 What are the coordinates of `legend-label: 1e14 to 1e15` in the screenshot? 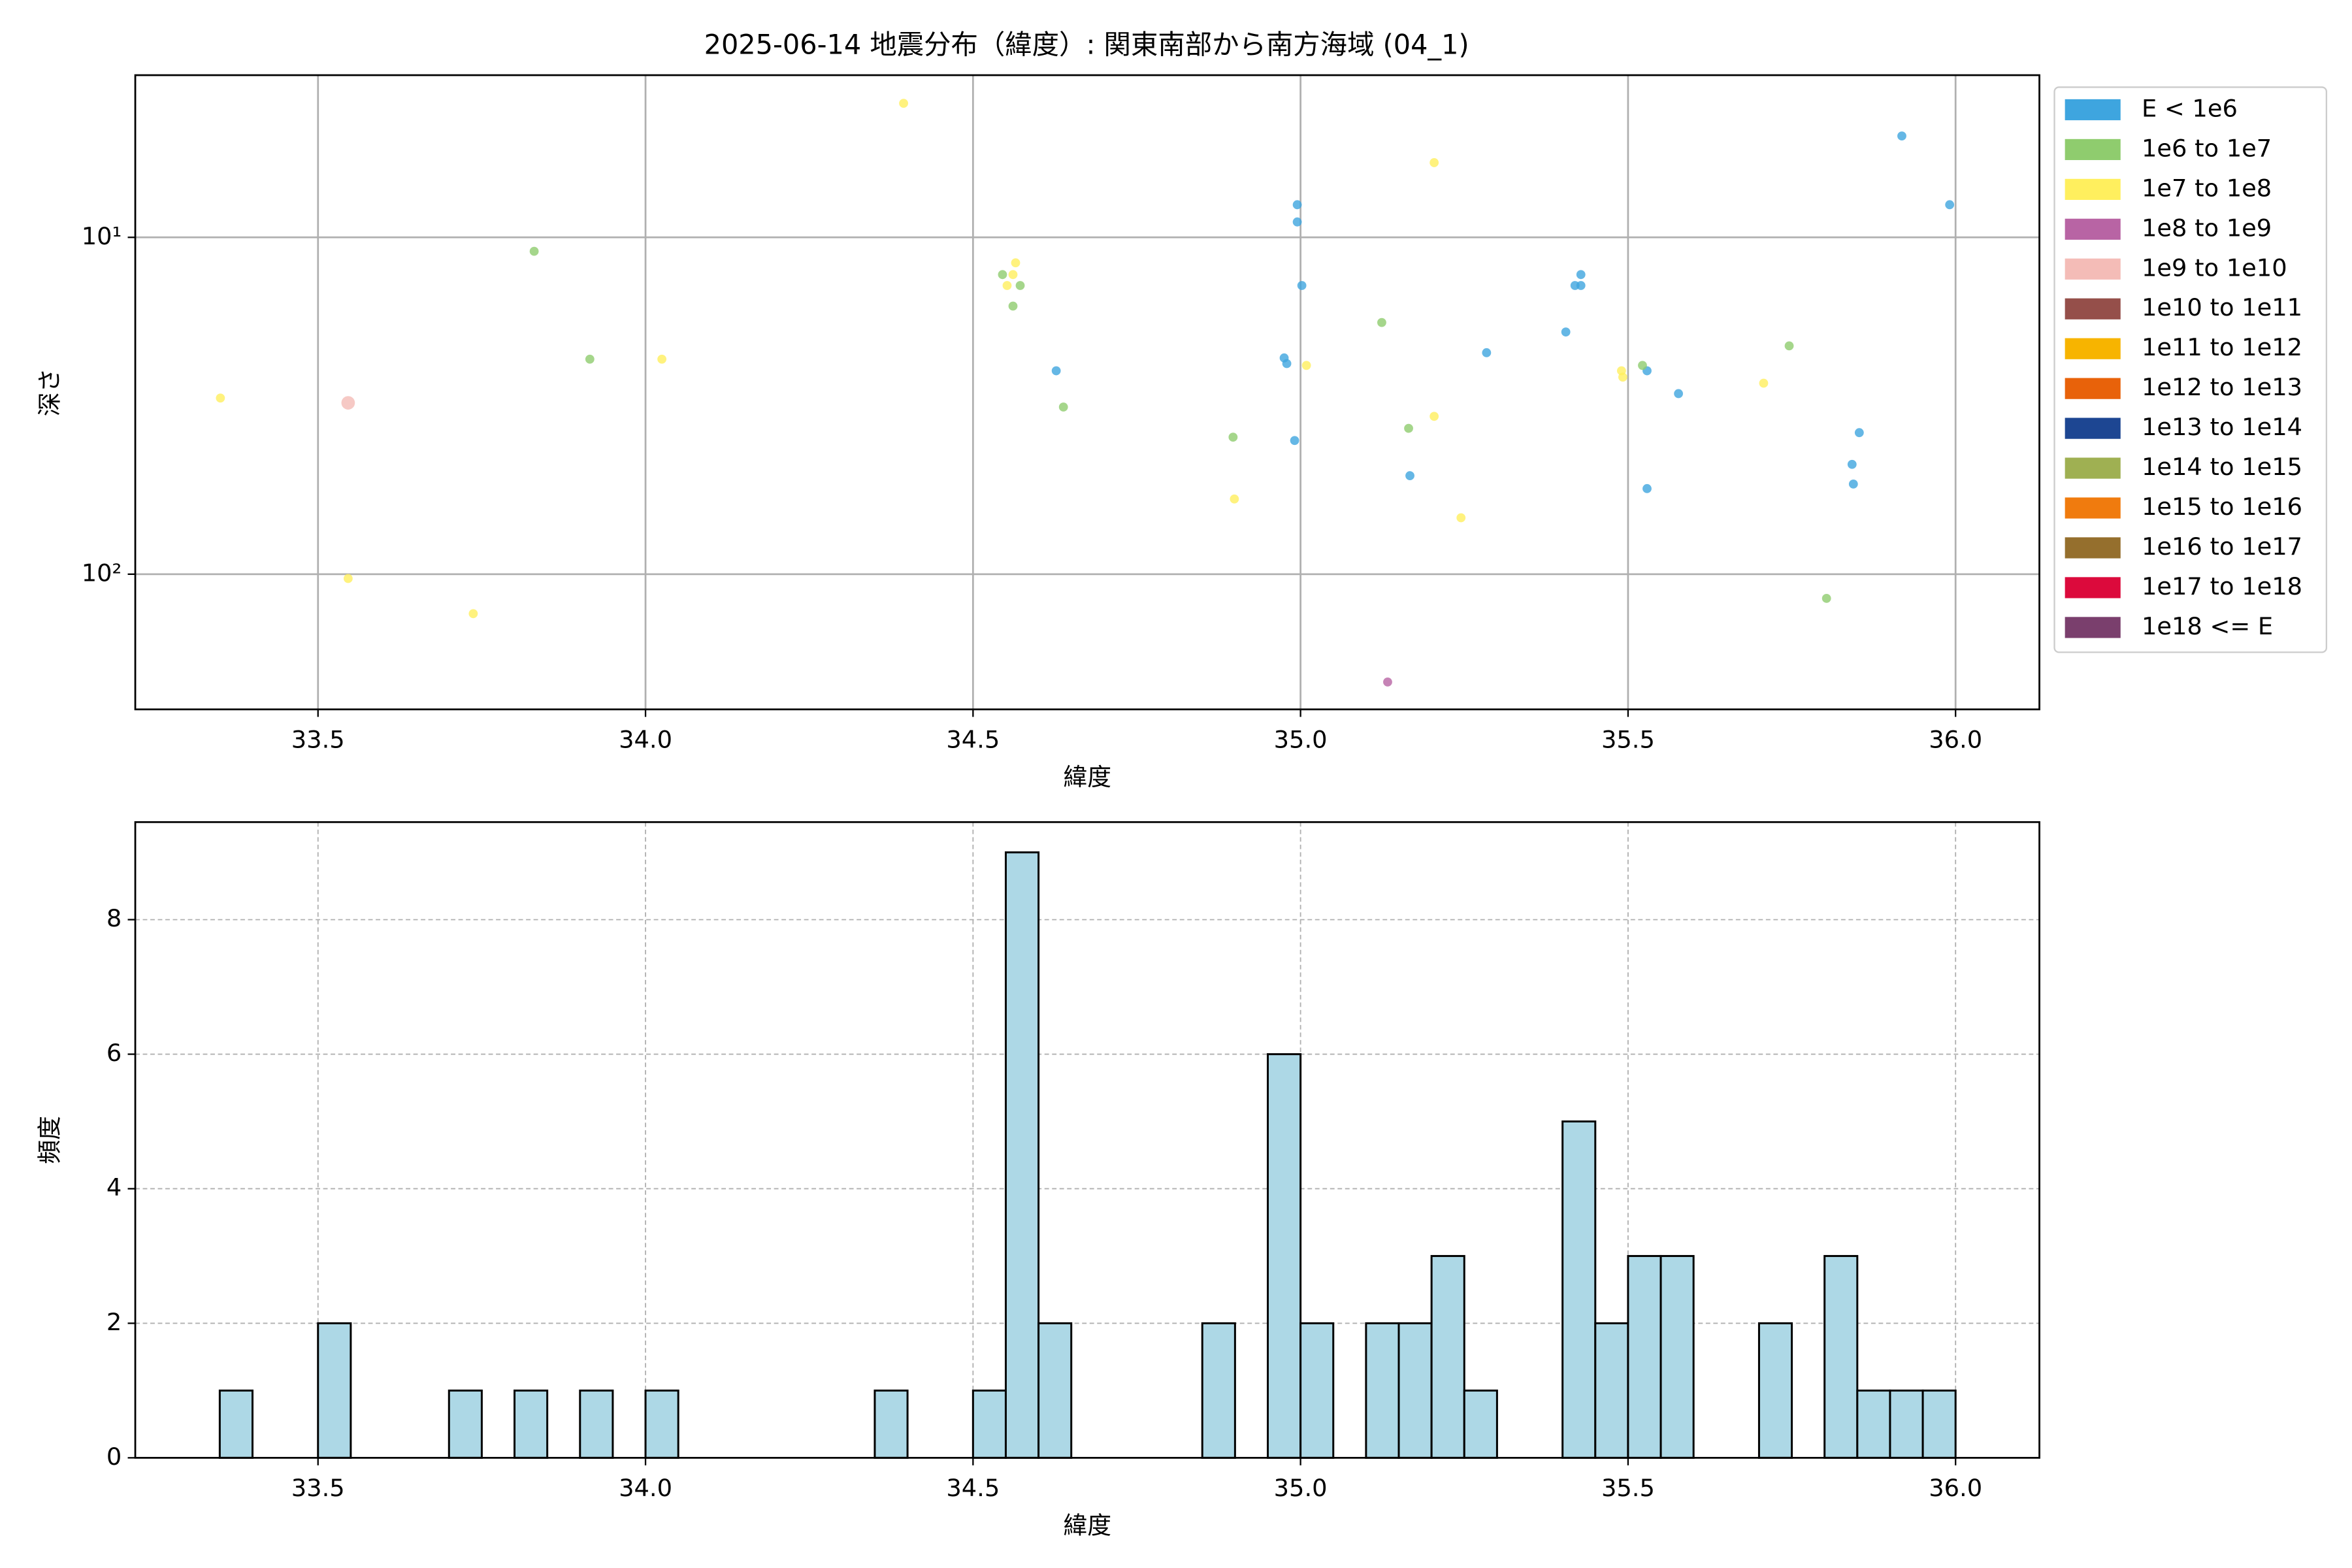 It's located at (2222, 467).